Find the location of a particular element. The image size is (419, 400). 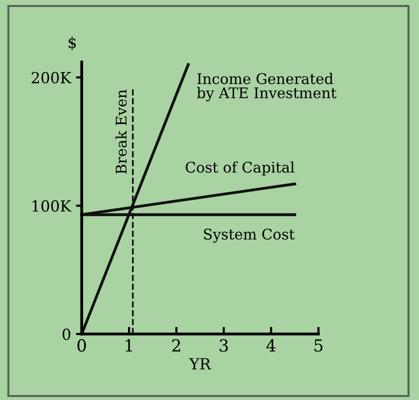

series-label: System Cost is located at coordinates (249, 235).